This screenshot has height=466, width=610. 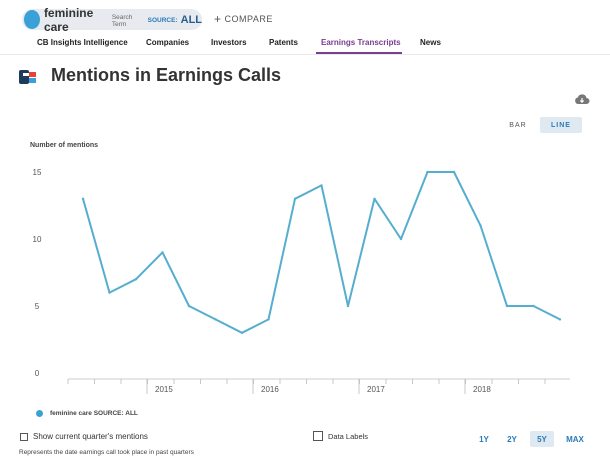 What do you see at coordinates (283, 42) in the screenshot?
I see `tab-patents: Patents` at bounding box center [283, 42].